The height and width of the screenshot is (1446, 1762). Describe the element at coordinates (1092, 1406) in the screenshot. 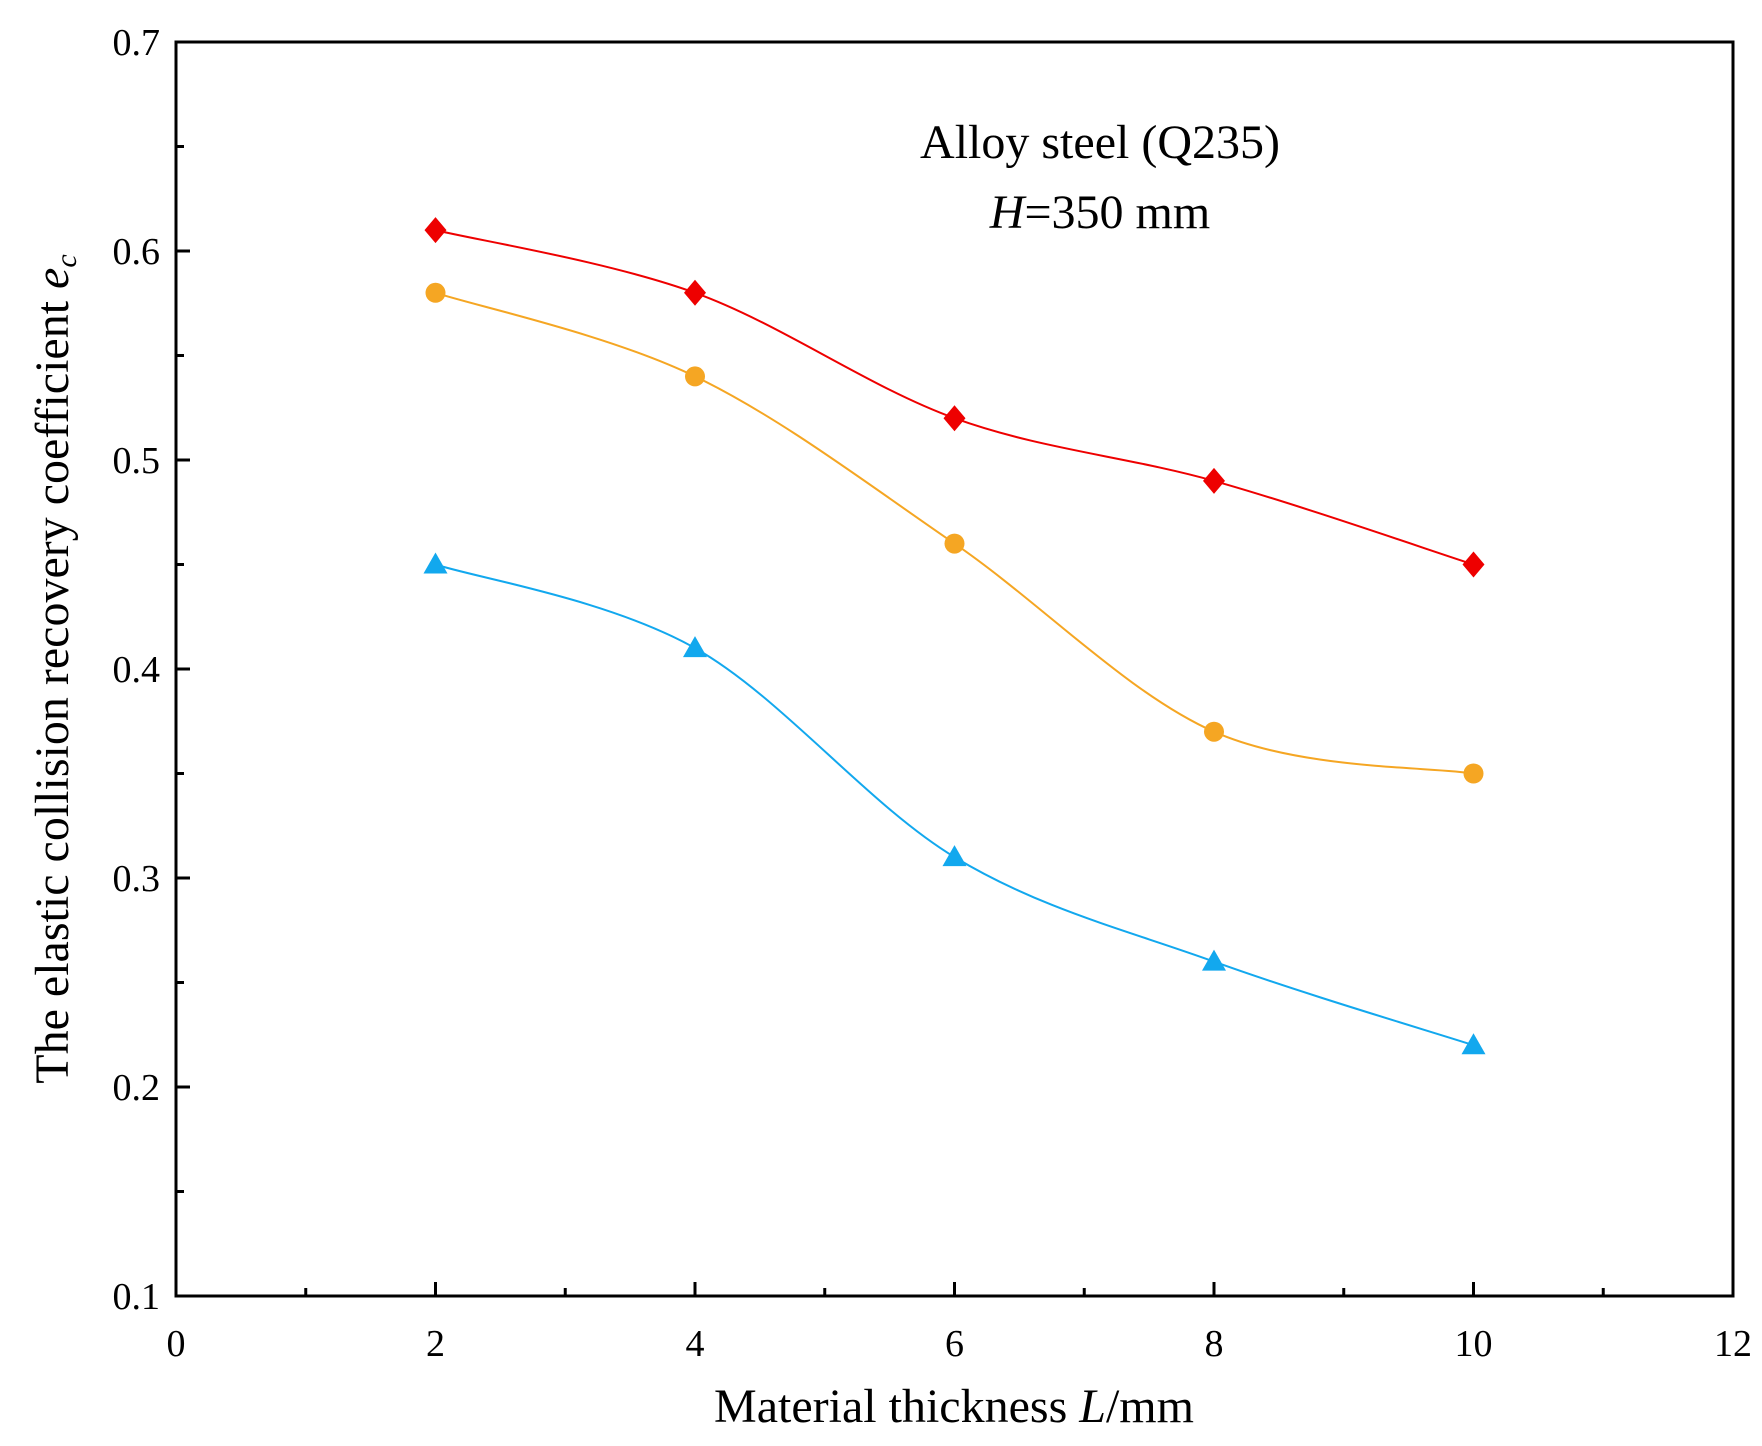

I see `x-axis-title-var: L` at that location.